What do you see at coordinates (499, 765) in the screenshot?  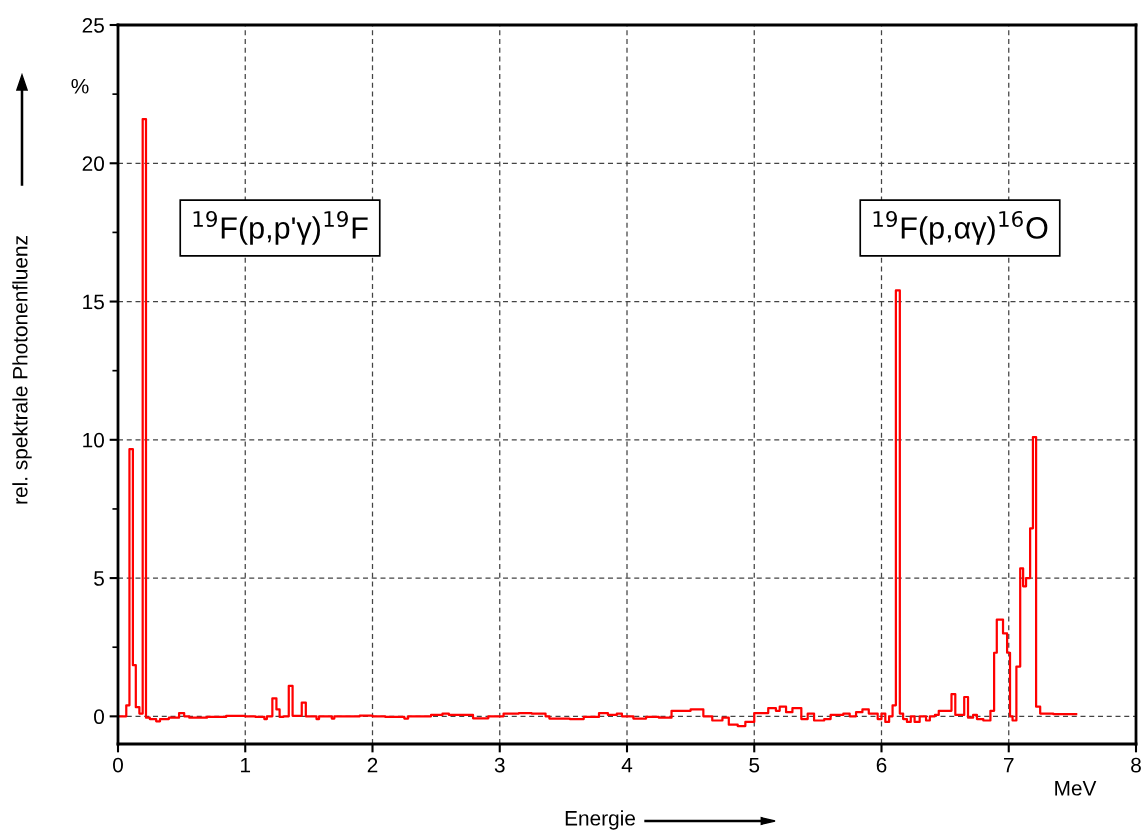 I see `x-tick-label: 3` at bounding box center [499, 765].